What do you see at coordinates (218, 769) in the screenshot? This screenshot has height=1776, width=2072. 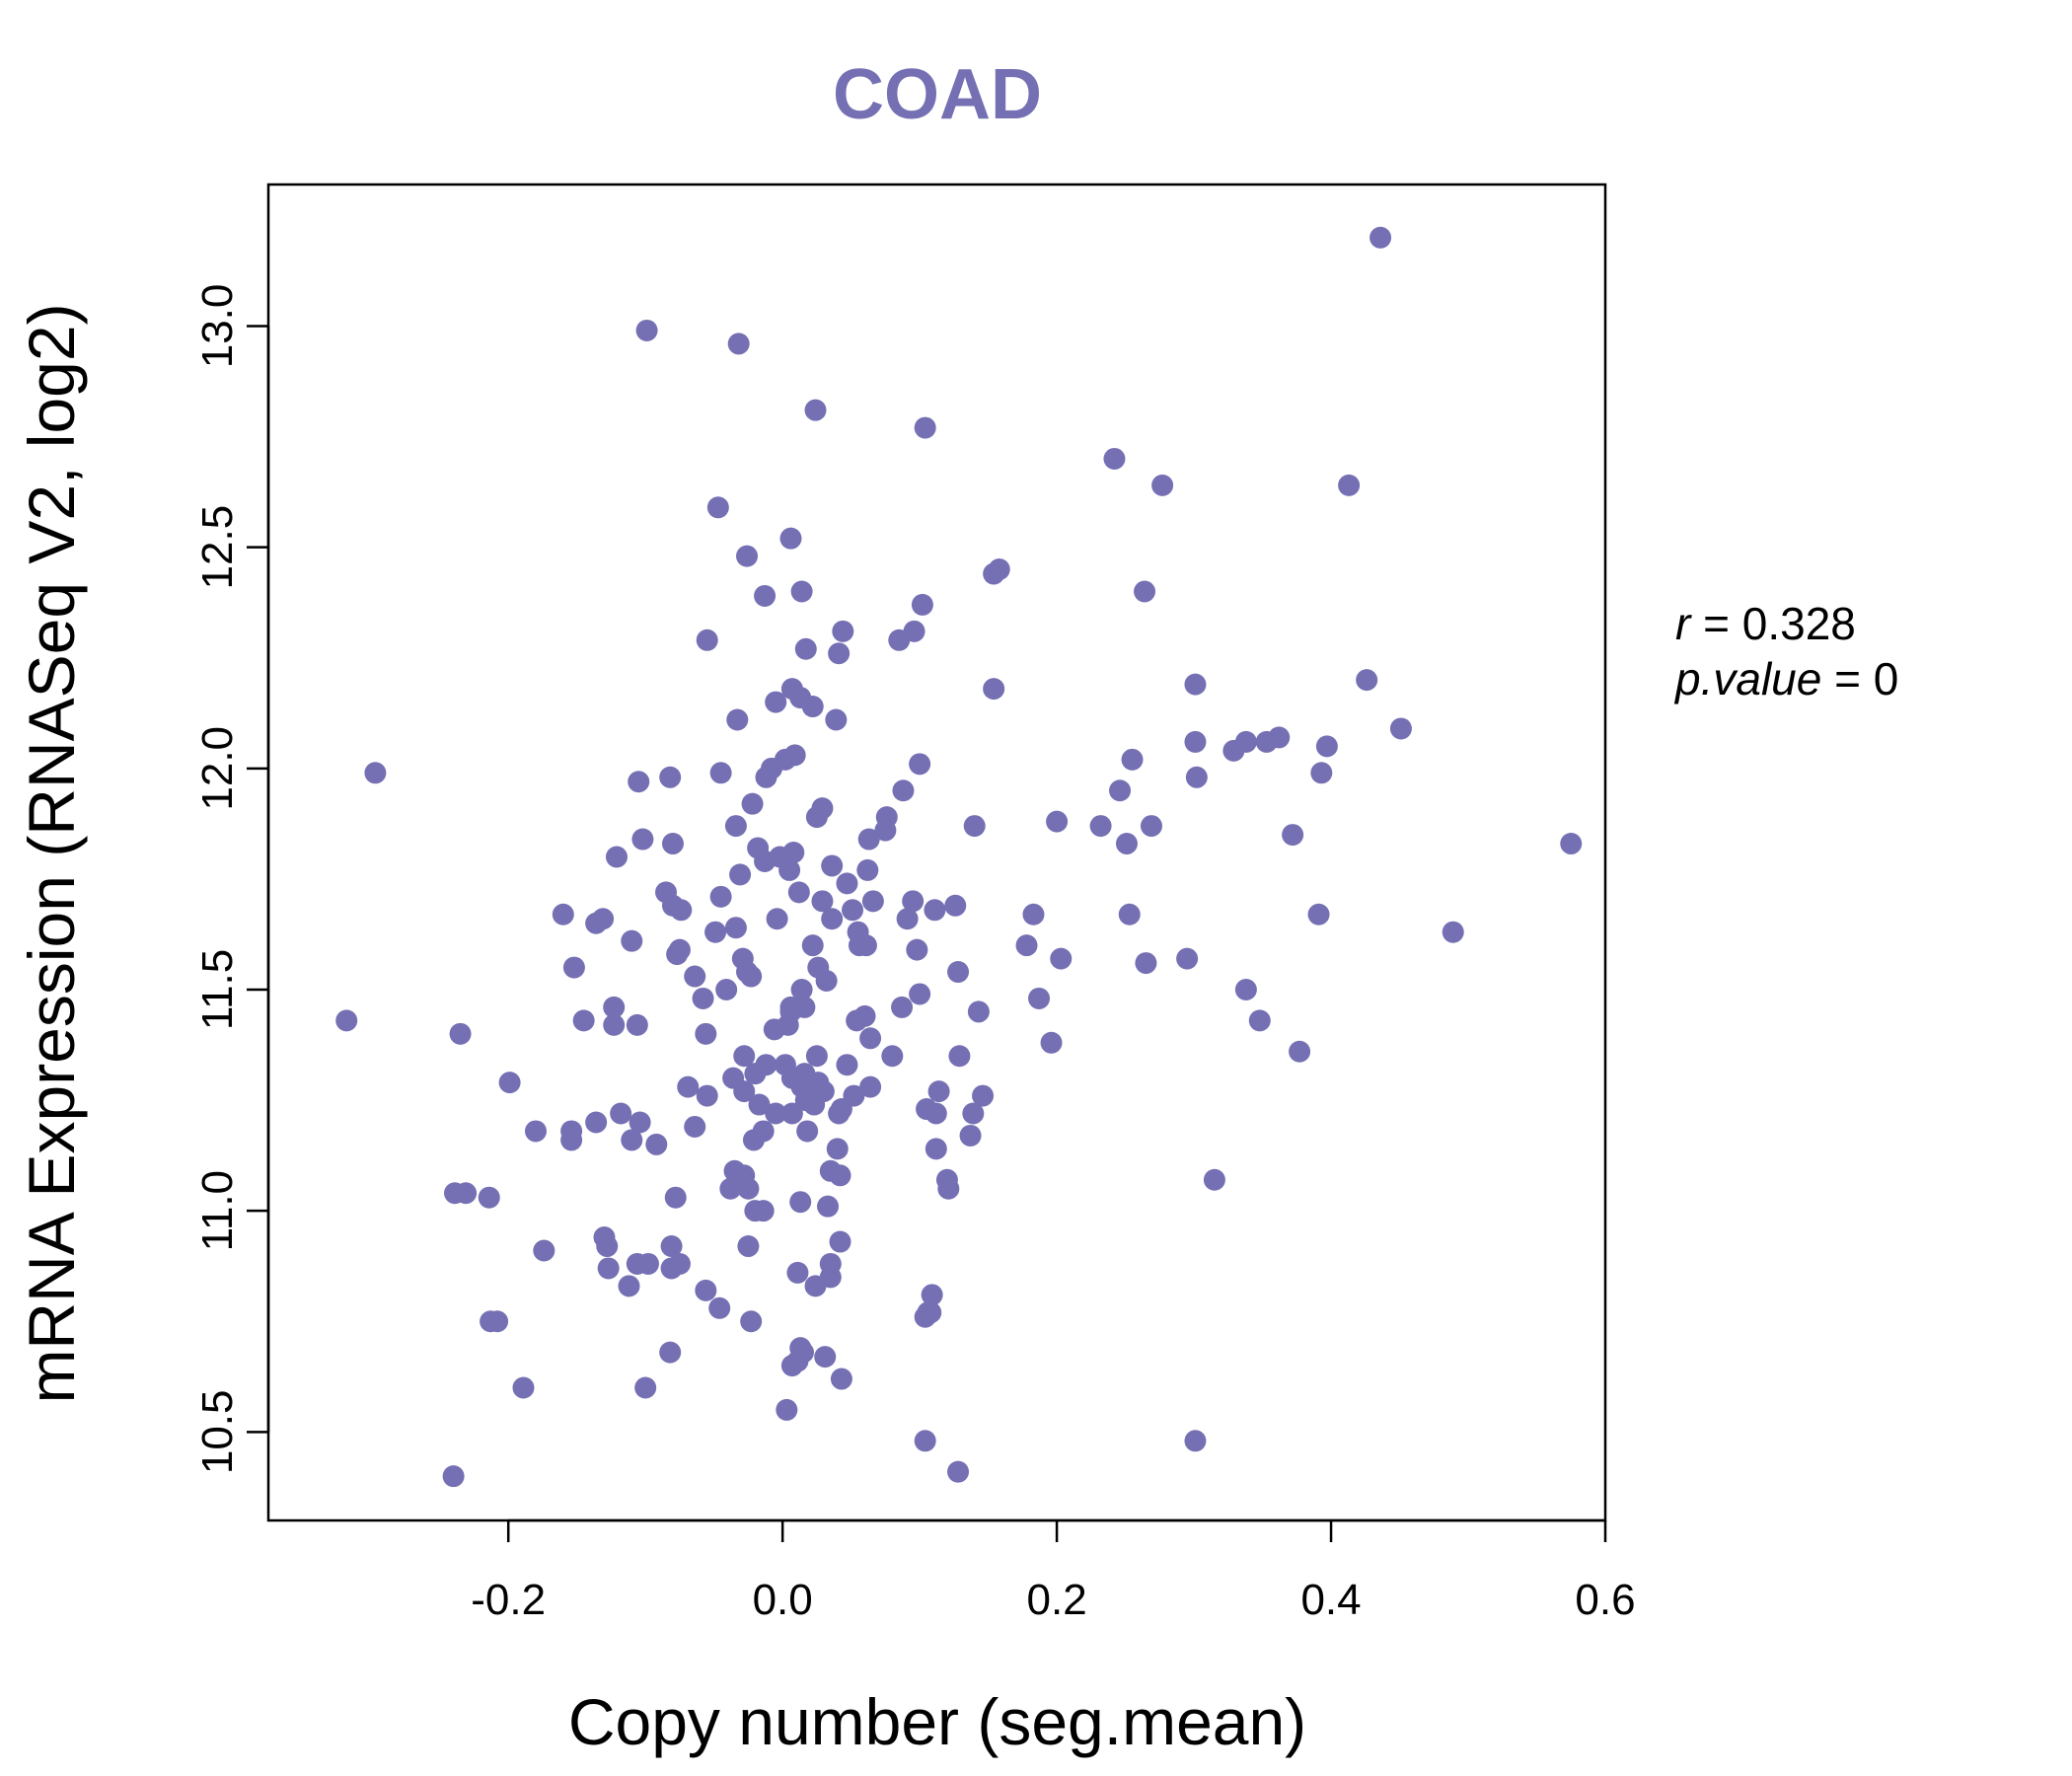 I see `y-tick-label: 12.0` at bounding box center [218, 769].